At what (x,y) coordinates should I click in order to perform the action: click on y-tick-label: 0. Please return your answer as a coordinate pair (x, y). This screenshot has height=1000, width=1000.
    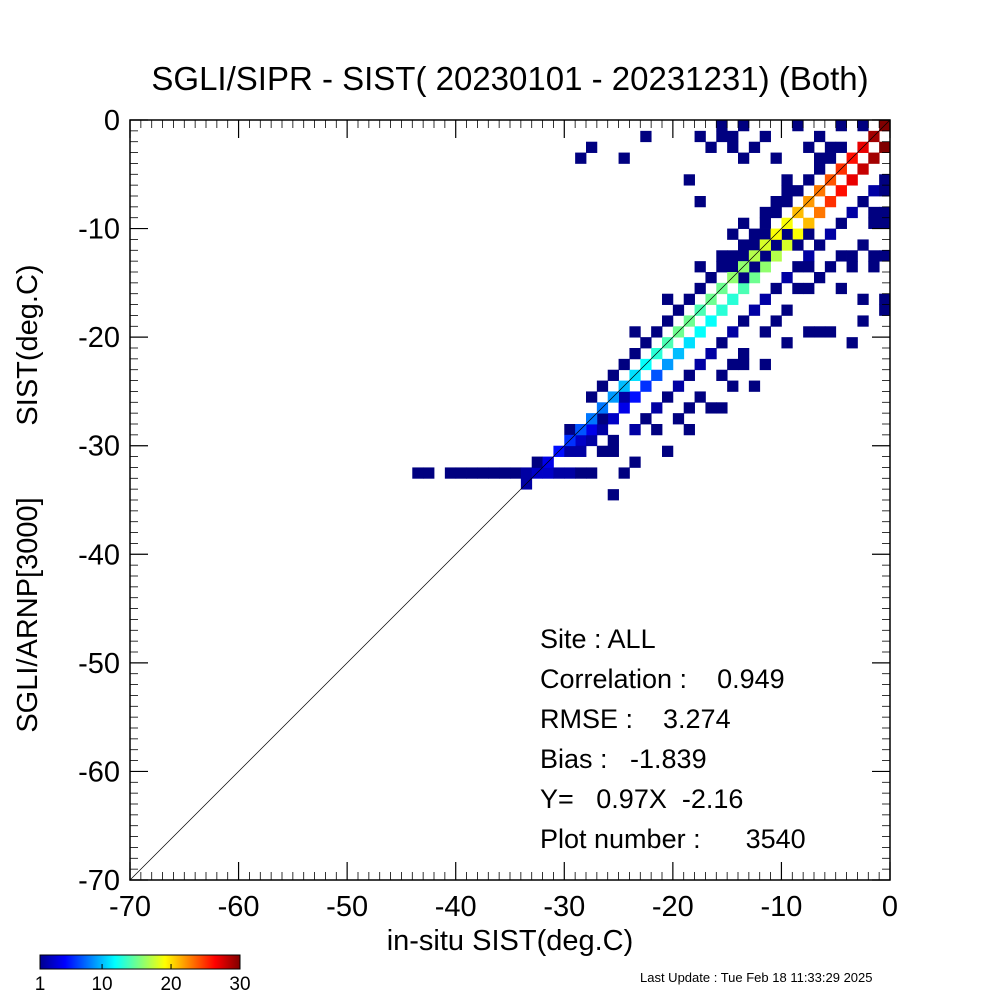
    Looking at the image, I should click on (112, 121).